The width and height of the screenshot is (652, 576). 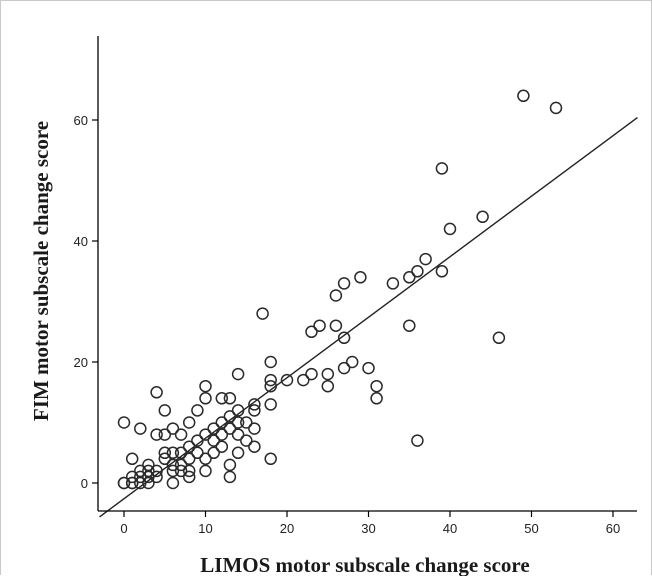 I want to click on x-tick-label: 0, so click(x=123, y=528).